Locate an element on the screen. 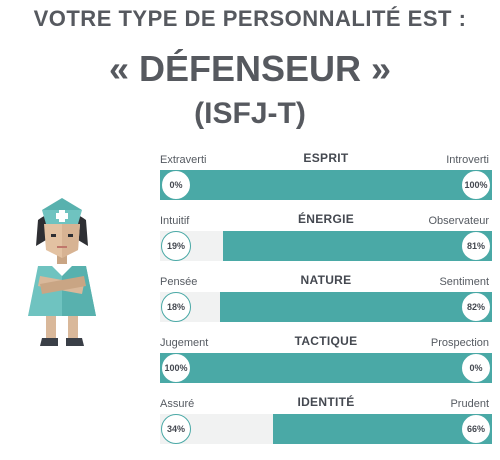 The image size is (500, 460). trait-row-esprit: Extraverti ESPRIT Introverti 0% 100% is located at coordinates (326, 181).